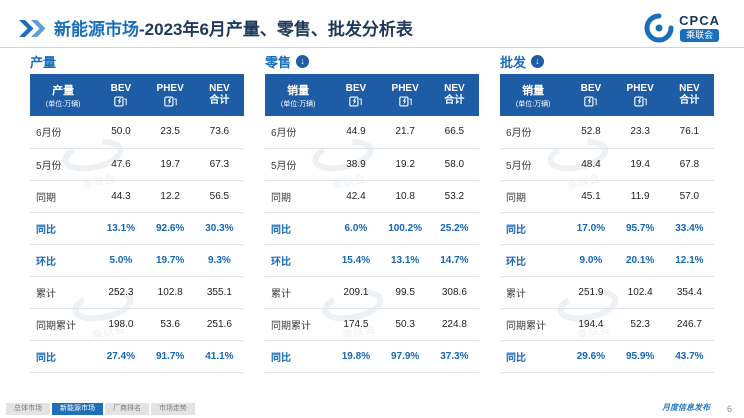 Image resolution: width=744 pixels, height=418 pixels. What do you see at coordinates (121, 324) in the screenshot?
I see `bev-cell: 198.0` at bounding box center [121, 324].